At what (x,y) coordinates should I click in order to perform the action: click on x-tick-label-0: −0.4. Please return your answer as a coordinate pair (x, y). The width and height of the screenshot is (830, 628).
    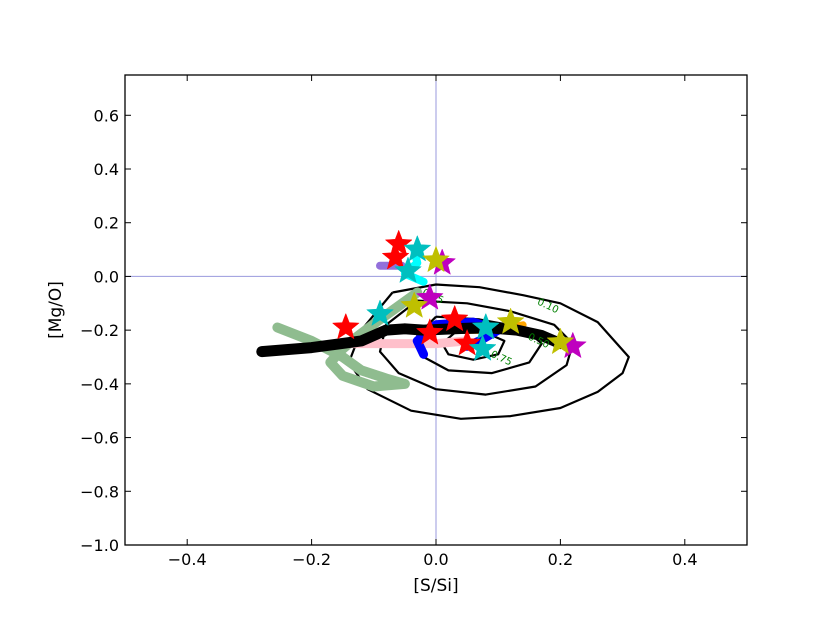
    Looking at the image, I should click on (187, 559).